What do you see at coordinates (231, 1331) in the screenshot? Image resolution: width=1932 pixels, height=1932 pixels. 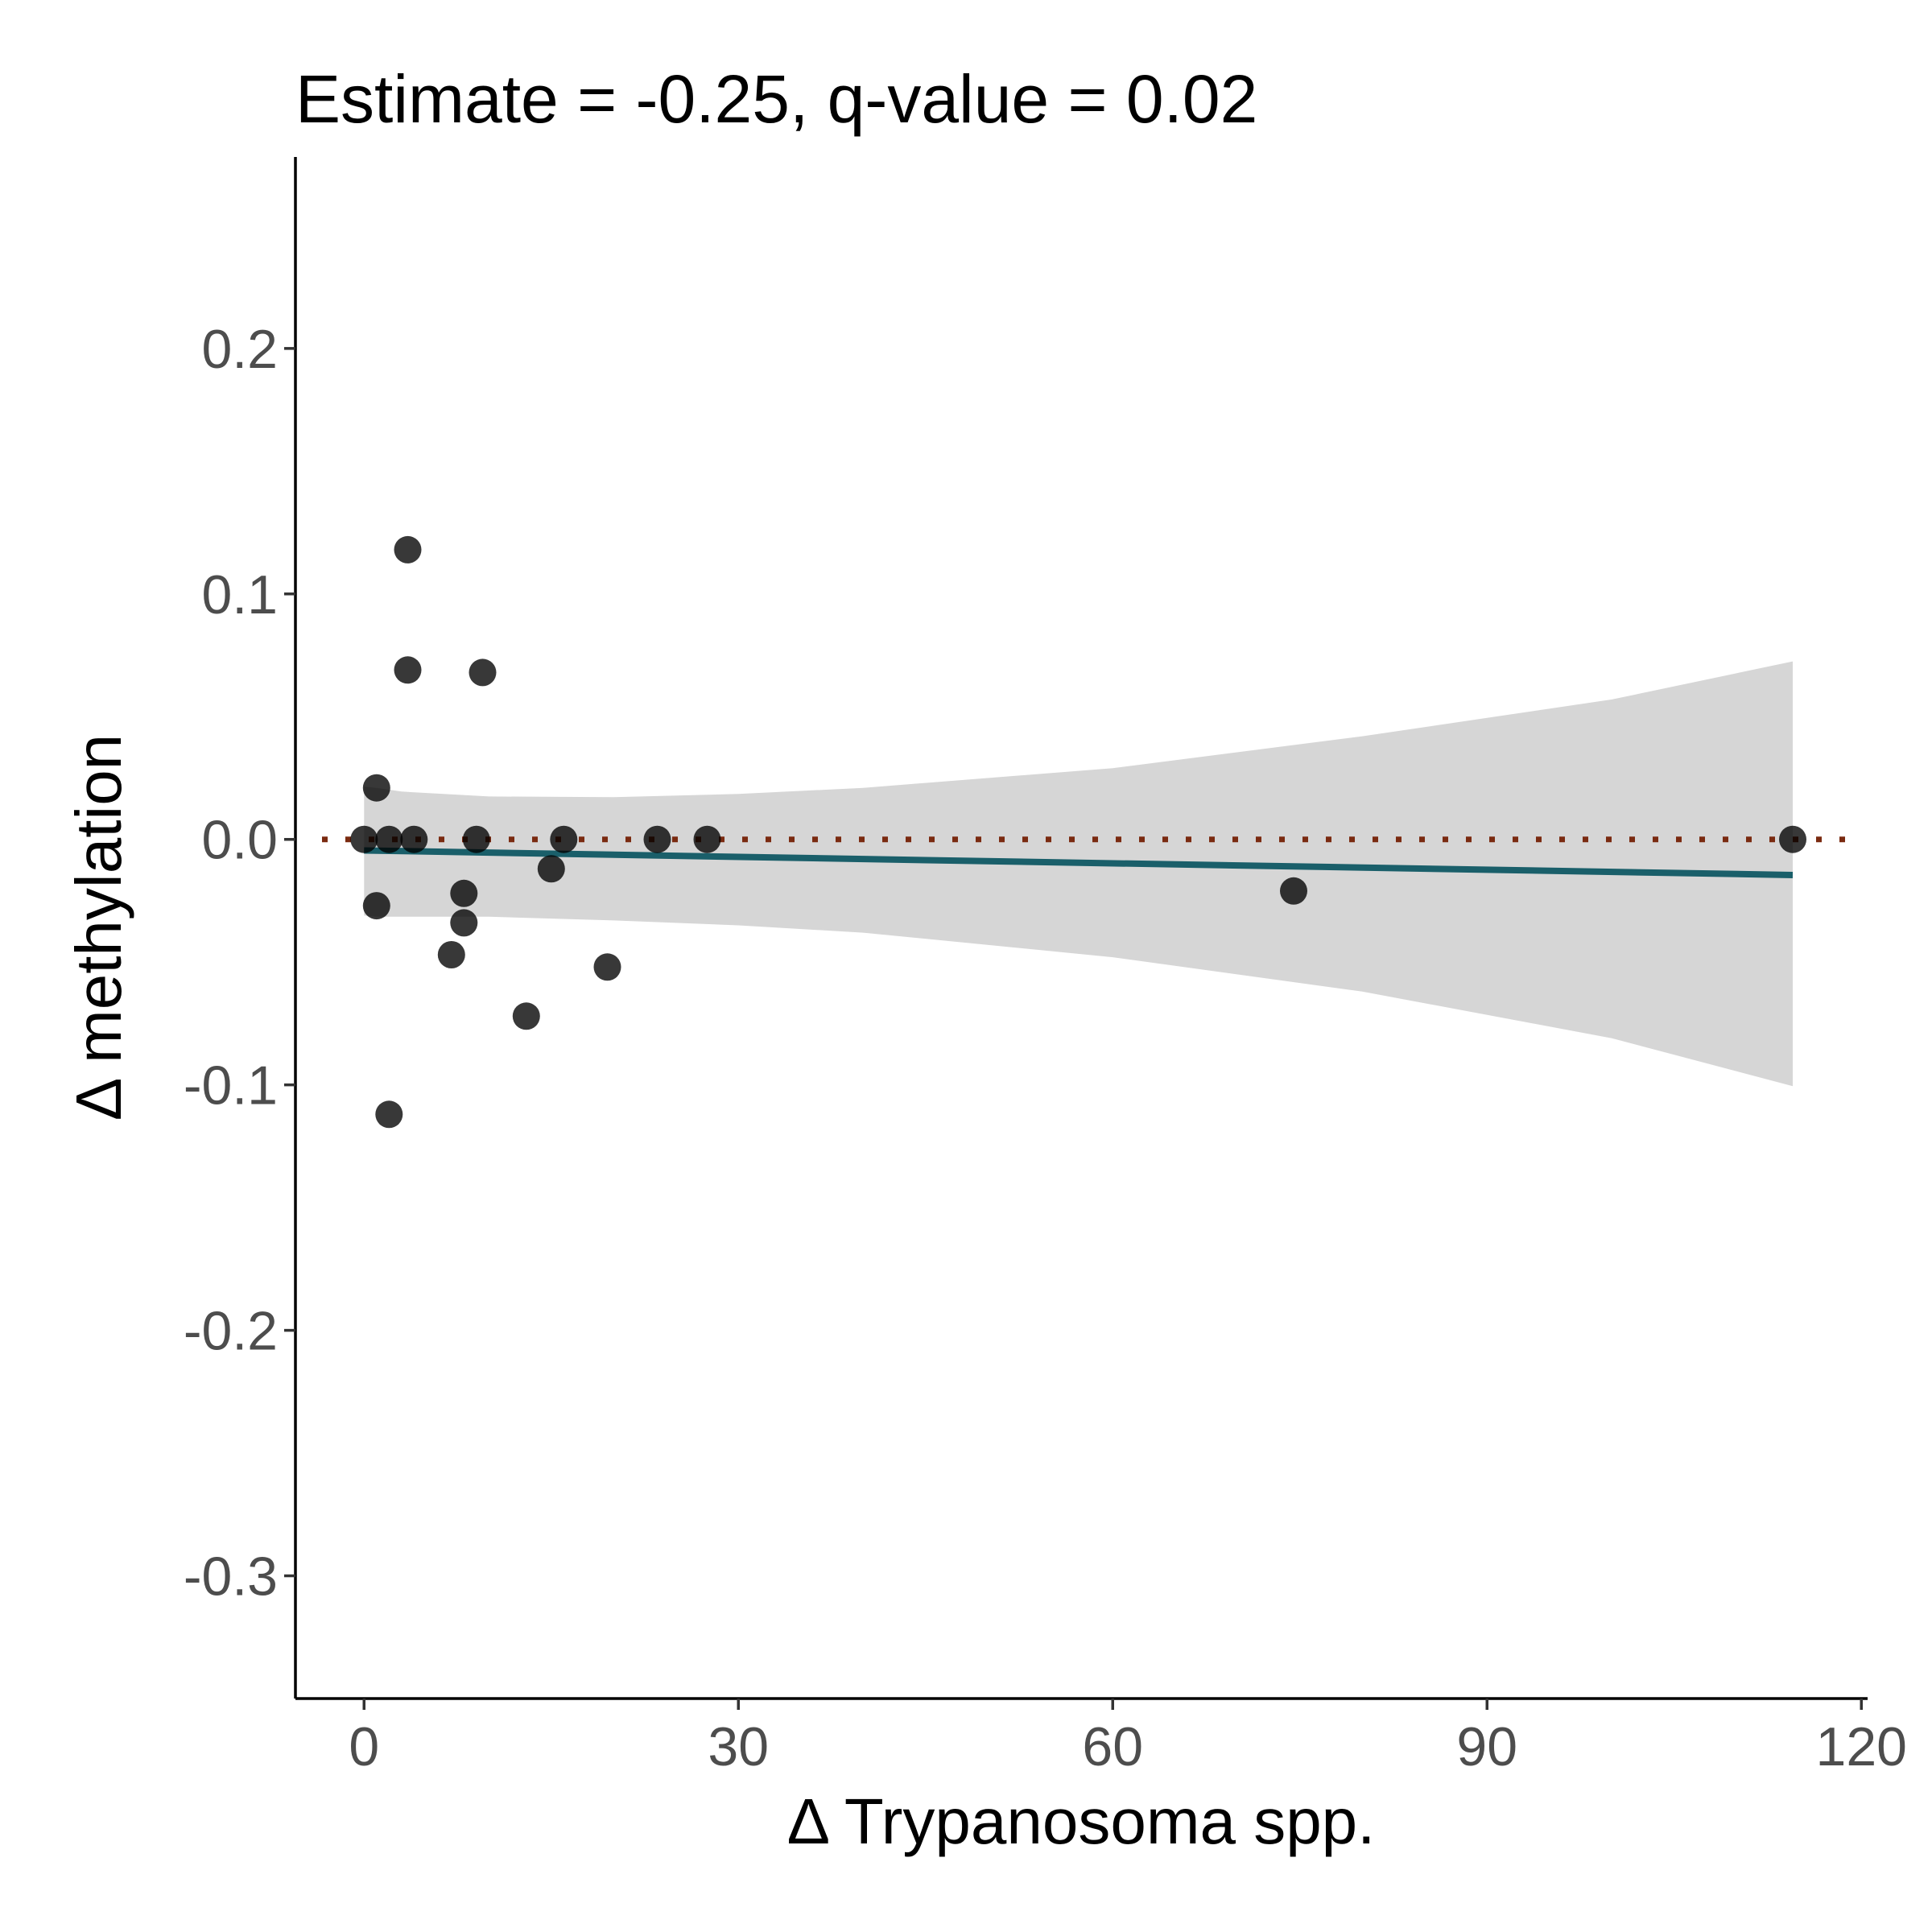 I see `y-tick-label: -0.2` at bounding box center [231, 1331].